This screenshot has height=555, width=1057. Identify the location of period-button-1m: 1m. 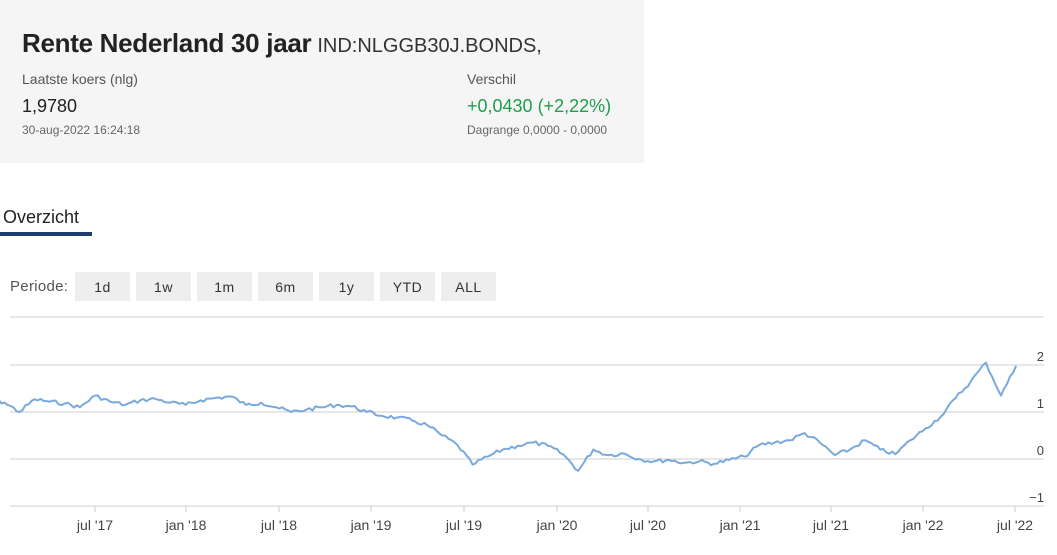
(224, 286).